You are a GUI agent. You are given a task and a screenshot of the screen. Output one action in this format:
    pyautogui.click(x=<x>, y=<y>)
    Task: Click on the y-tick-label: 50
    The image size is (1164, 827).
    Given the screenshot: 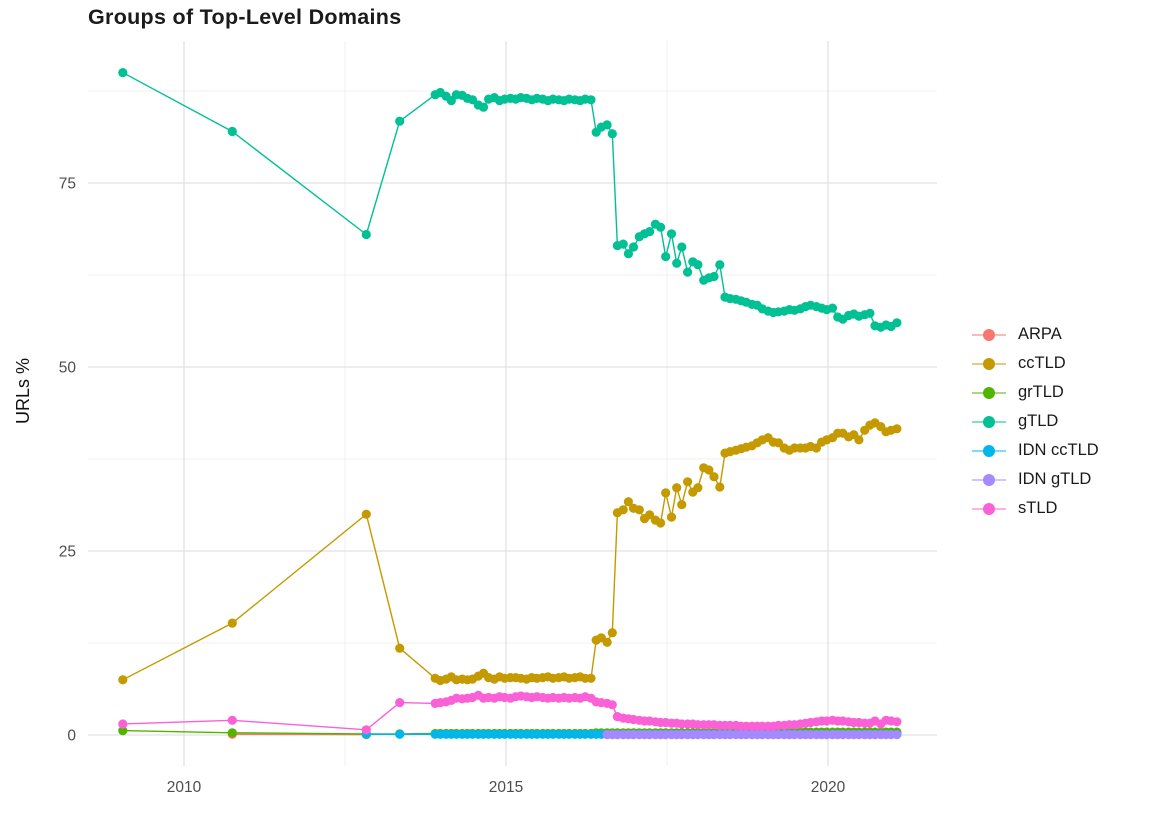 What is the action you would take?
    pyautogui.click(x=68, y=368)
    